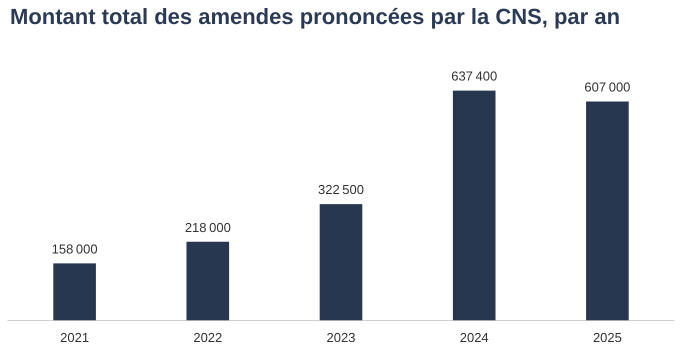 This screenshot has height=360, width=682. What do you see at coordinates (75, 249) in the screenshot?
I see `data-label: 158 000` at bounding box center [75, 249].